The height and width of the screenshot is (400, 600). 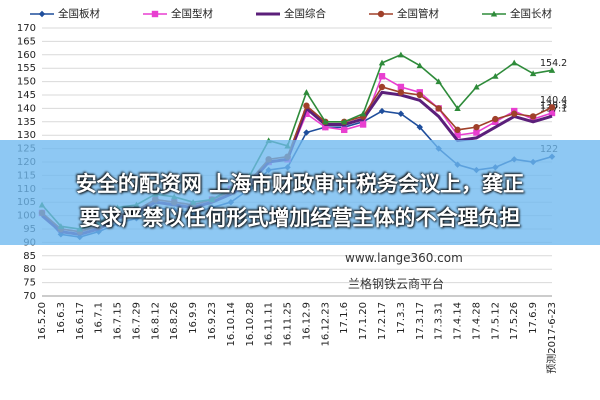 What do you see at coordinates (29, 296) in the screenshot?
I see `y-tick-label: 70` at bounding box center [29, 296].